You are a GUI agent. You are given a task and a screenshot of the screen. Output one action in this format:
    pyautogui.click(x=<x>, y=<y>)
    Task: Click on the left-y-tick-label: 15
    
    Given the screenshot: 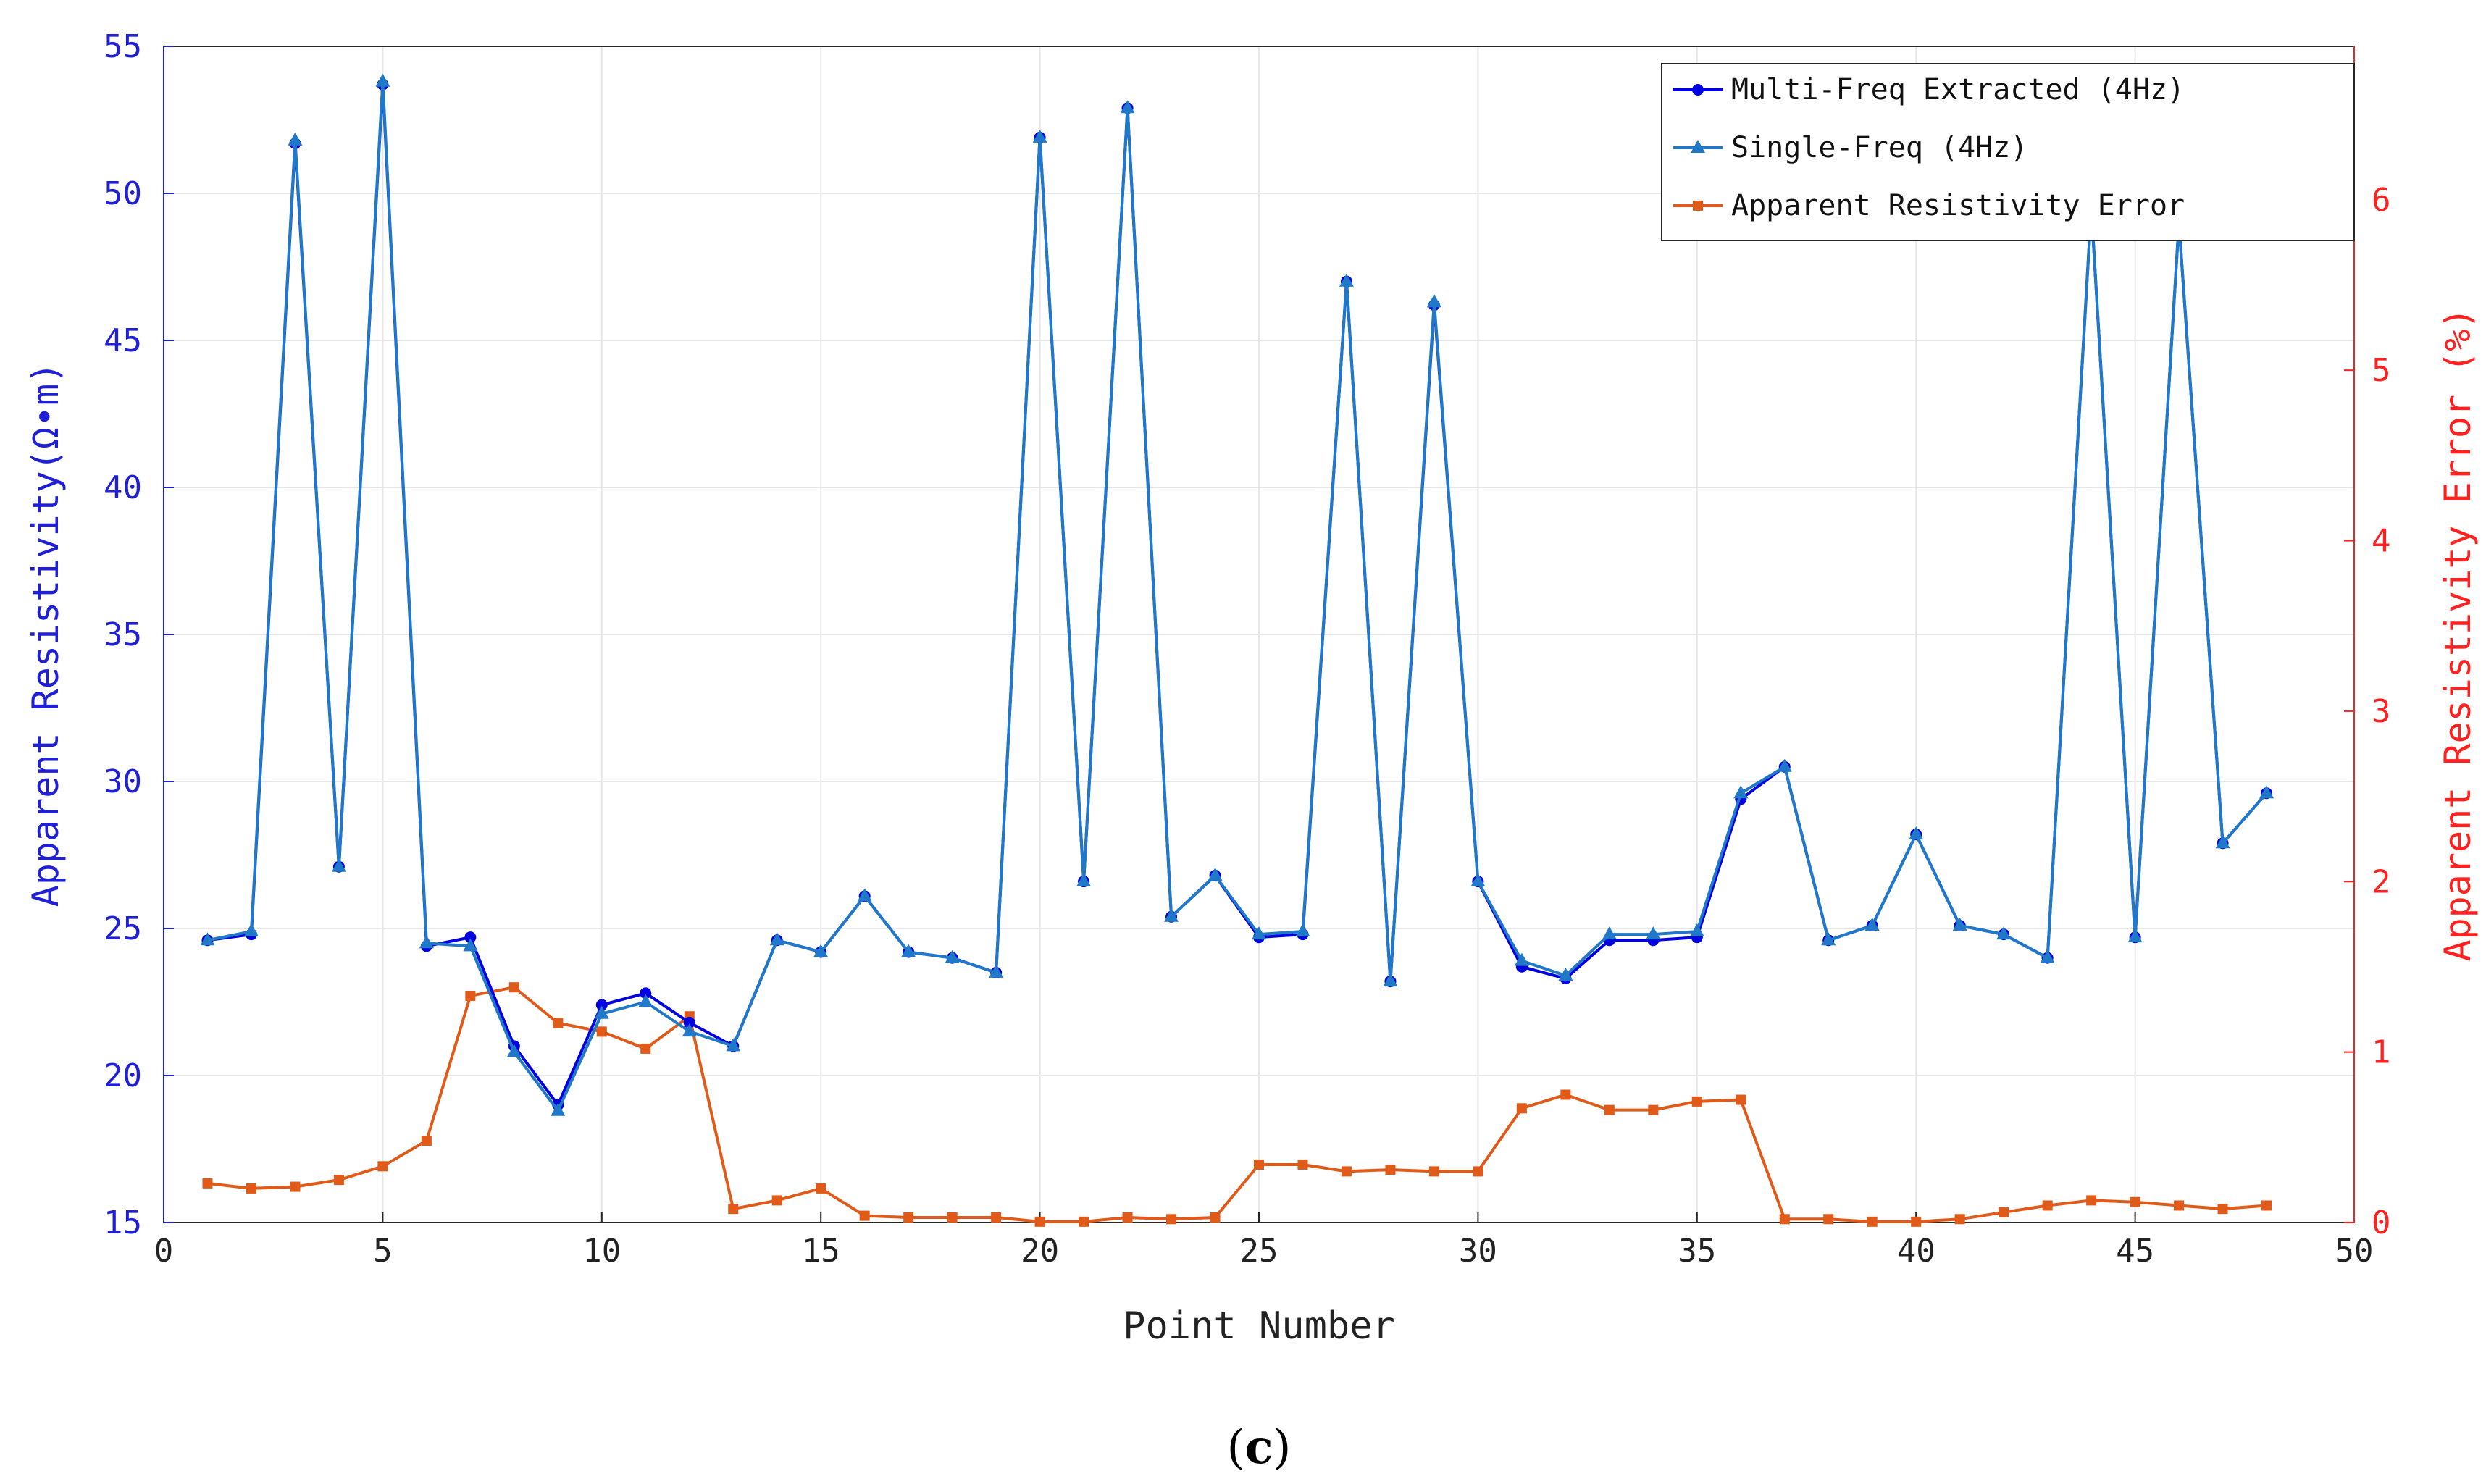 What is the action you would take?
    pyautogui.click(x=123, y=1222)
    